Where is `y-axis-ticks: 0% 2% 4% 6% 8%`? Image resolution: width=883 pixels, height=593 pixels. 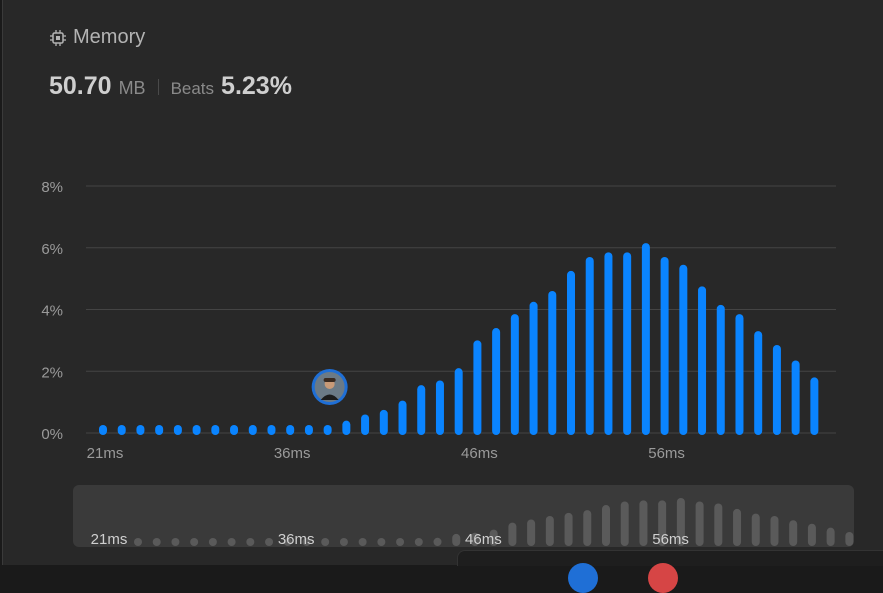 y-axis-ticks: 0% 2% 4% 6% 8% is located at coordinates (52, 311).